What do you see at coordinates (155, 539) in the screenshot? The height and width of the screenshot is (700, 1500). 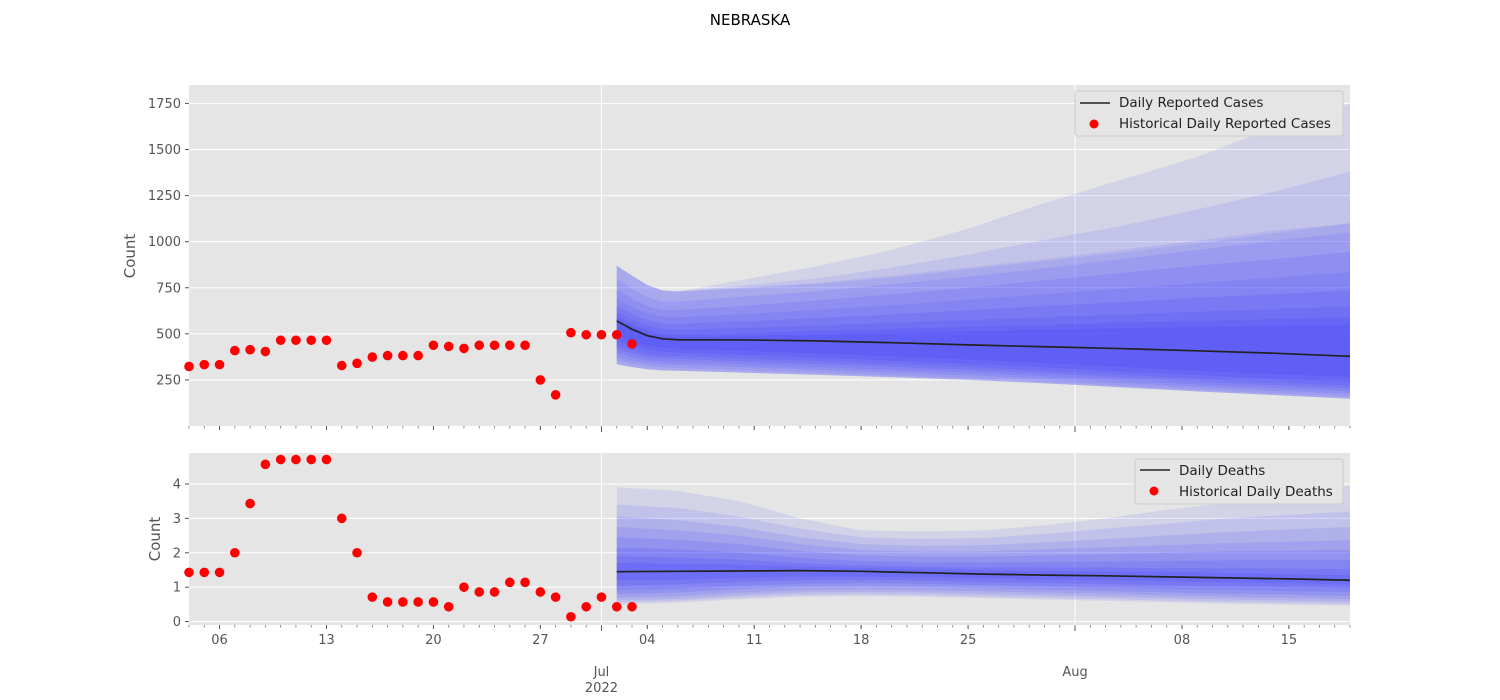 I see `deaths-y-axis-label: Count` at bounding box center [155, 539].